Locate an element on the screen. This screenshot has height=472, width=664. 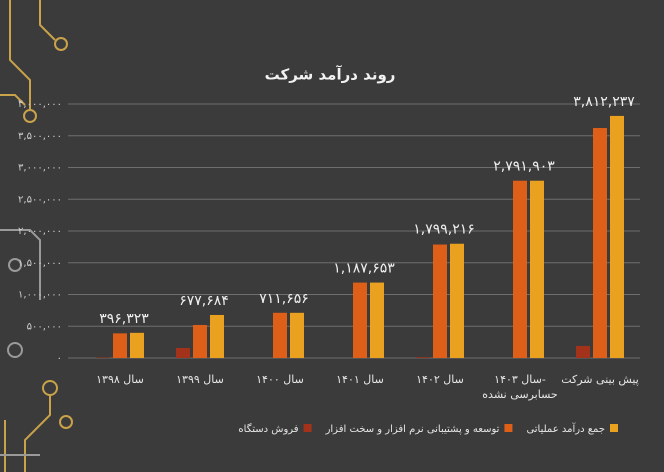
x-tick-label: سال ۱۴۰۲ is located at coordinates (440, 379).